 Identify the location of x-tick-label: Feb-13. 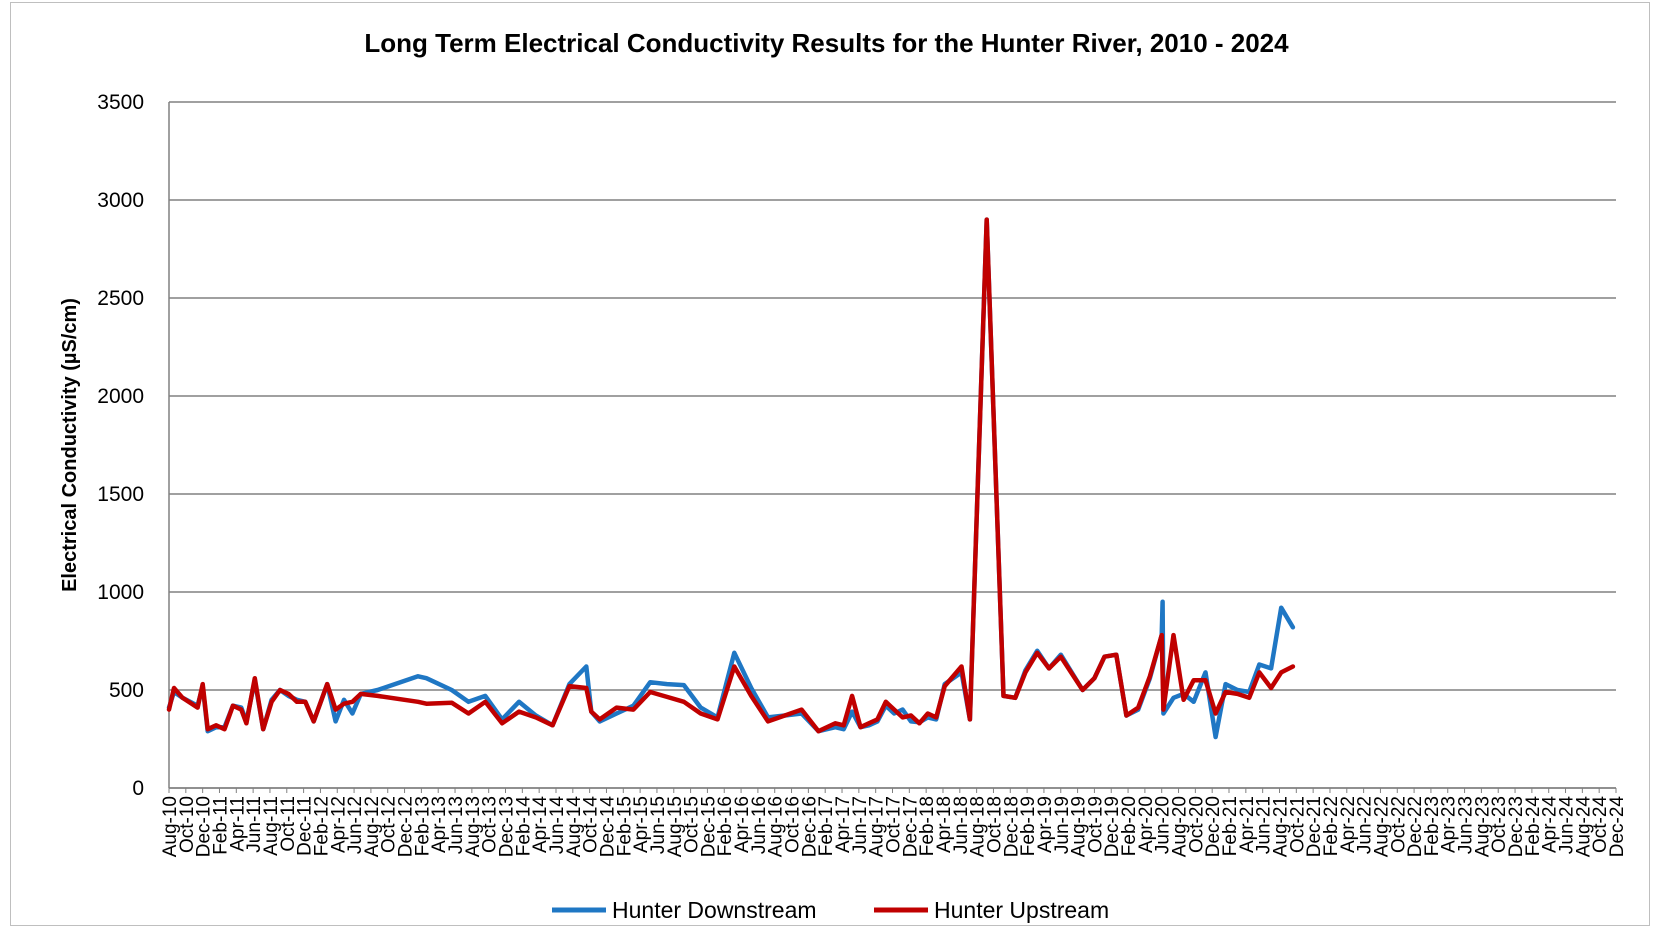
(422, 826).